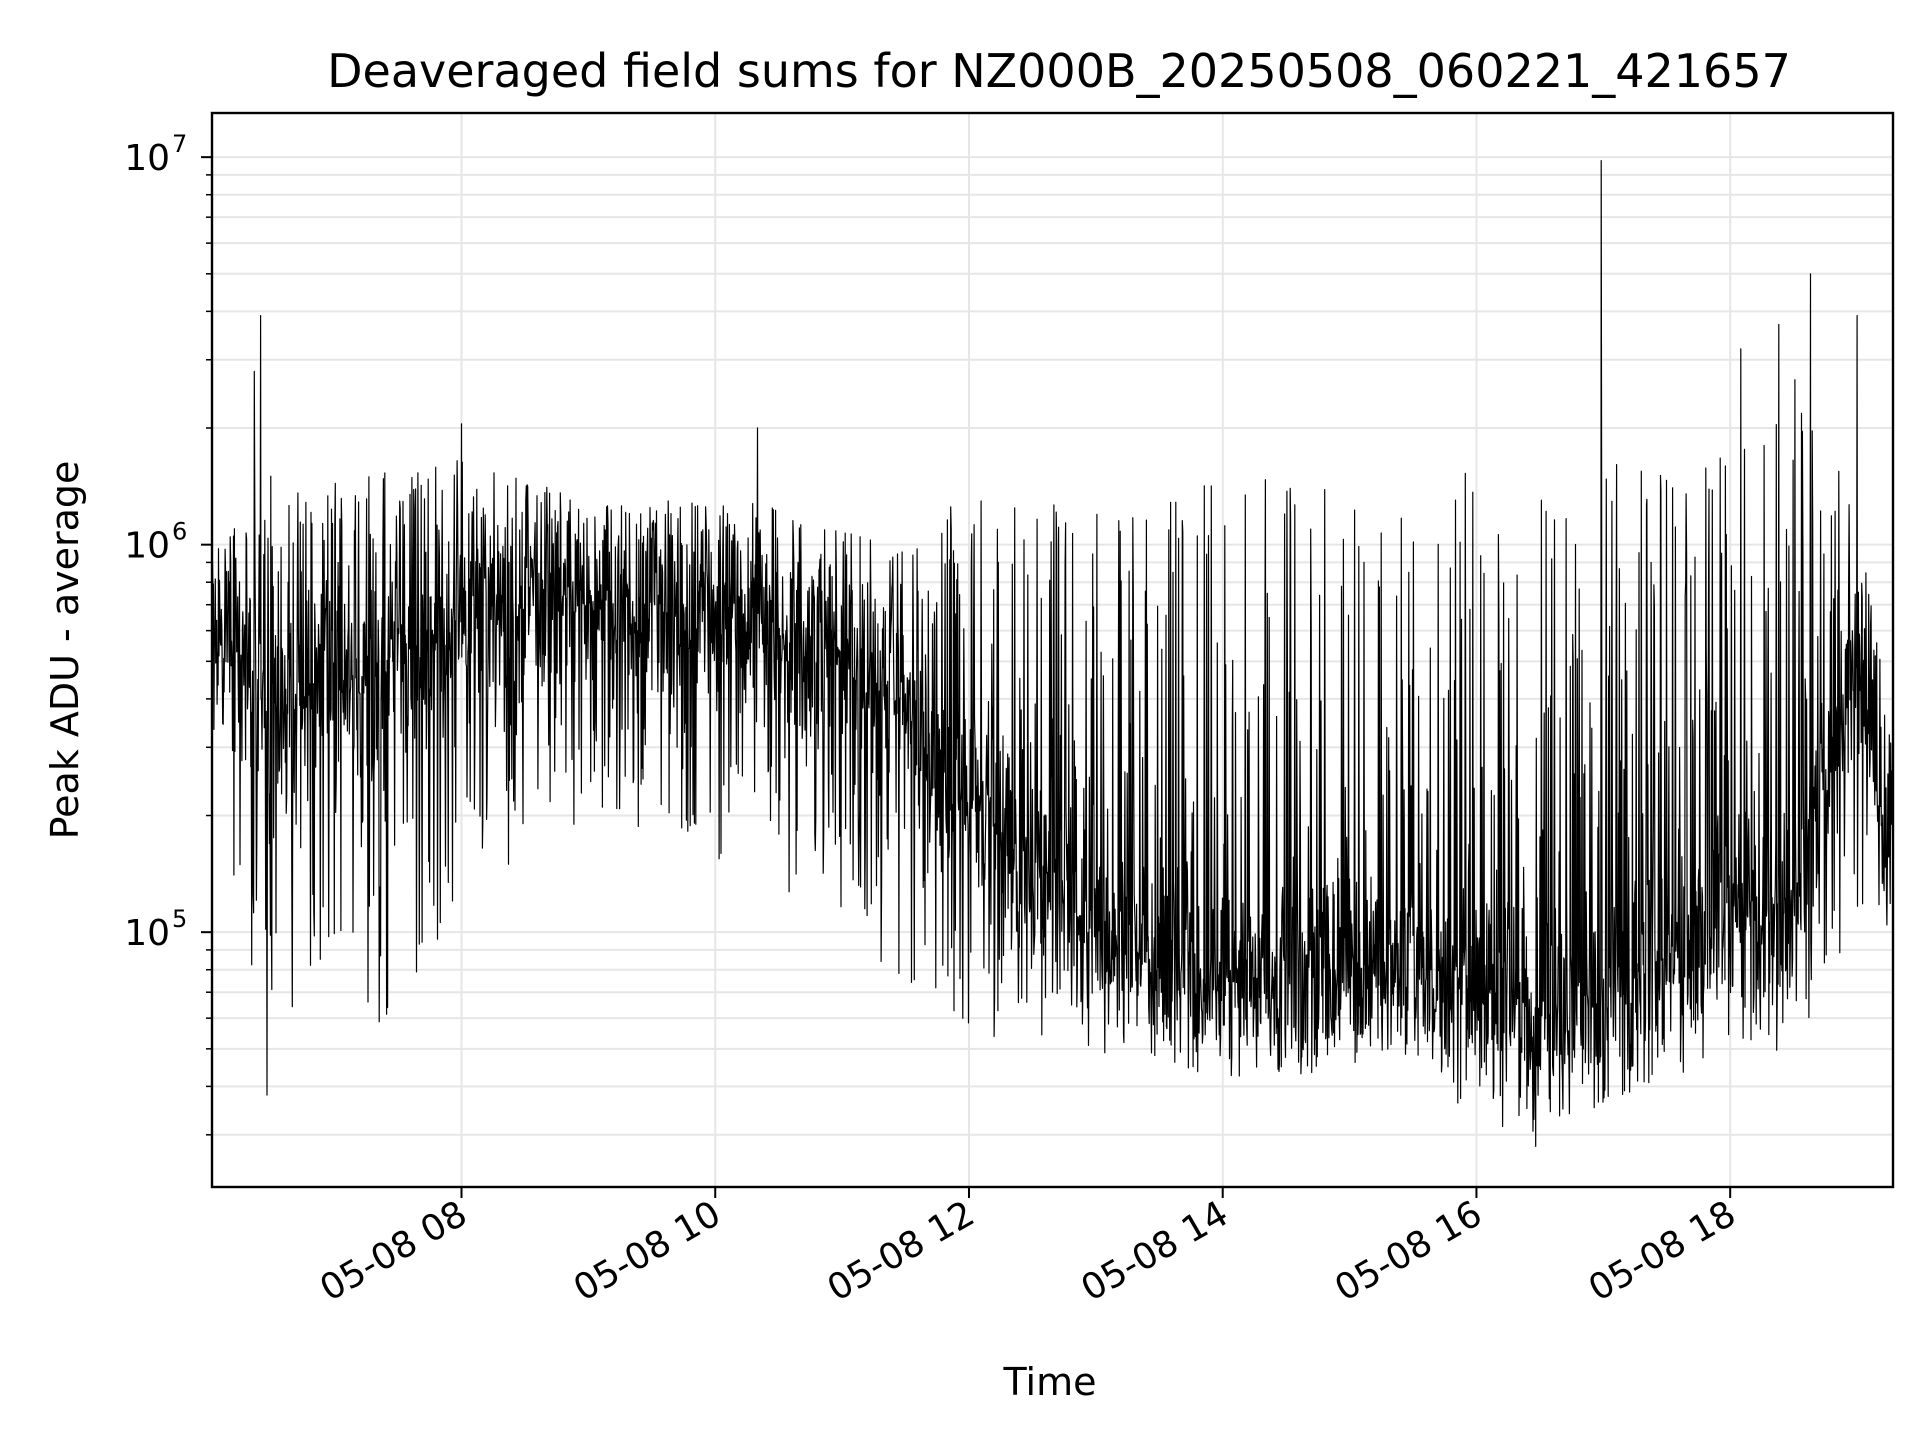 The image size is (1920, 1440). Describe the element at coordinates (1155, 1251) in the screenshot. I see `x-tick-label: 05-08 14` at that location.